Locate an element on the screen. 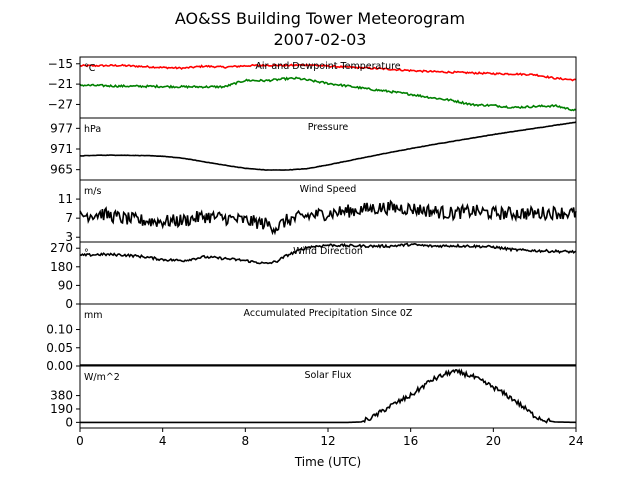 This screenshot has width=640, height=480. panel-3-ytick-label-2: 7 is located at coordinates (69, 218).